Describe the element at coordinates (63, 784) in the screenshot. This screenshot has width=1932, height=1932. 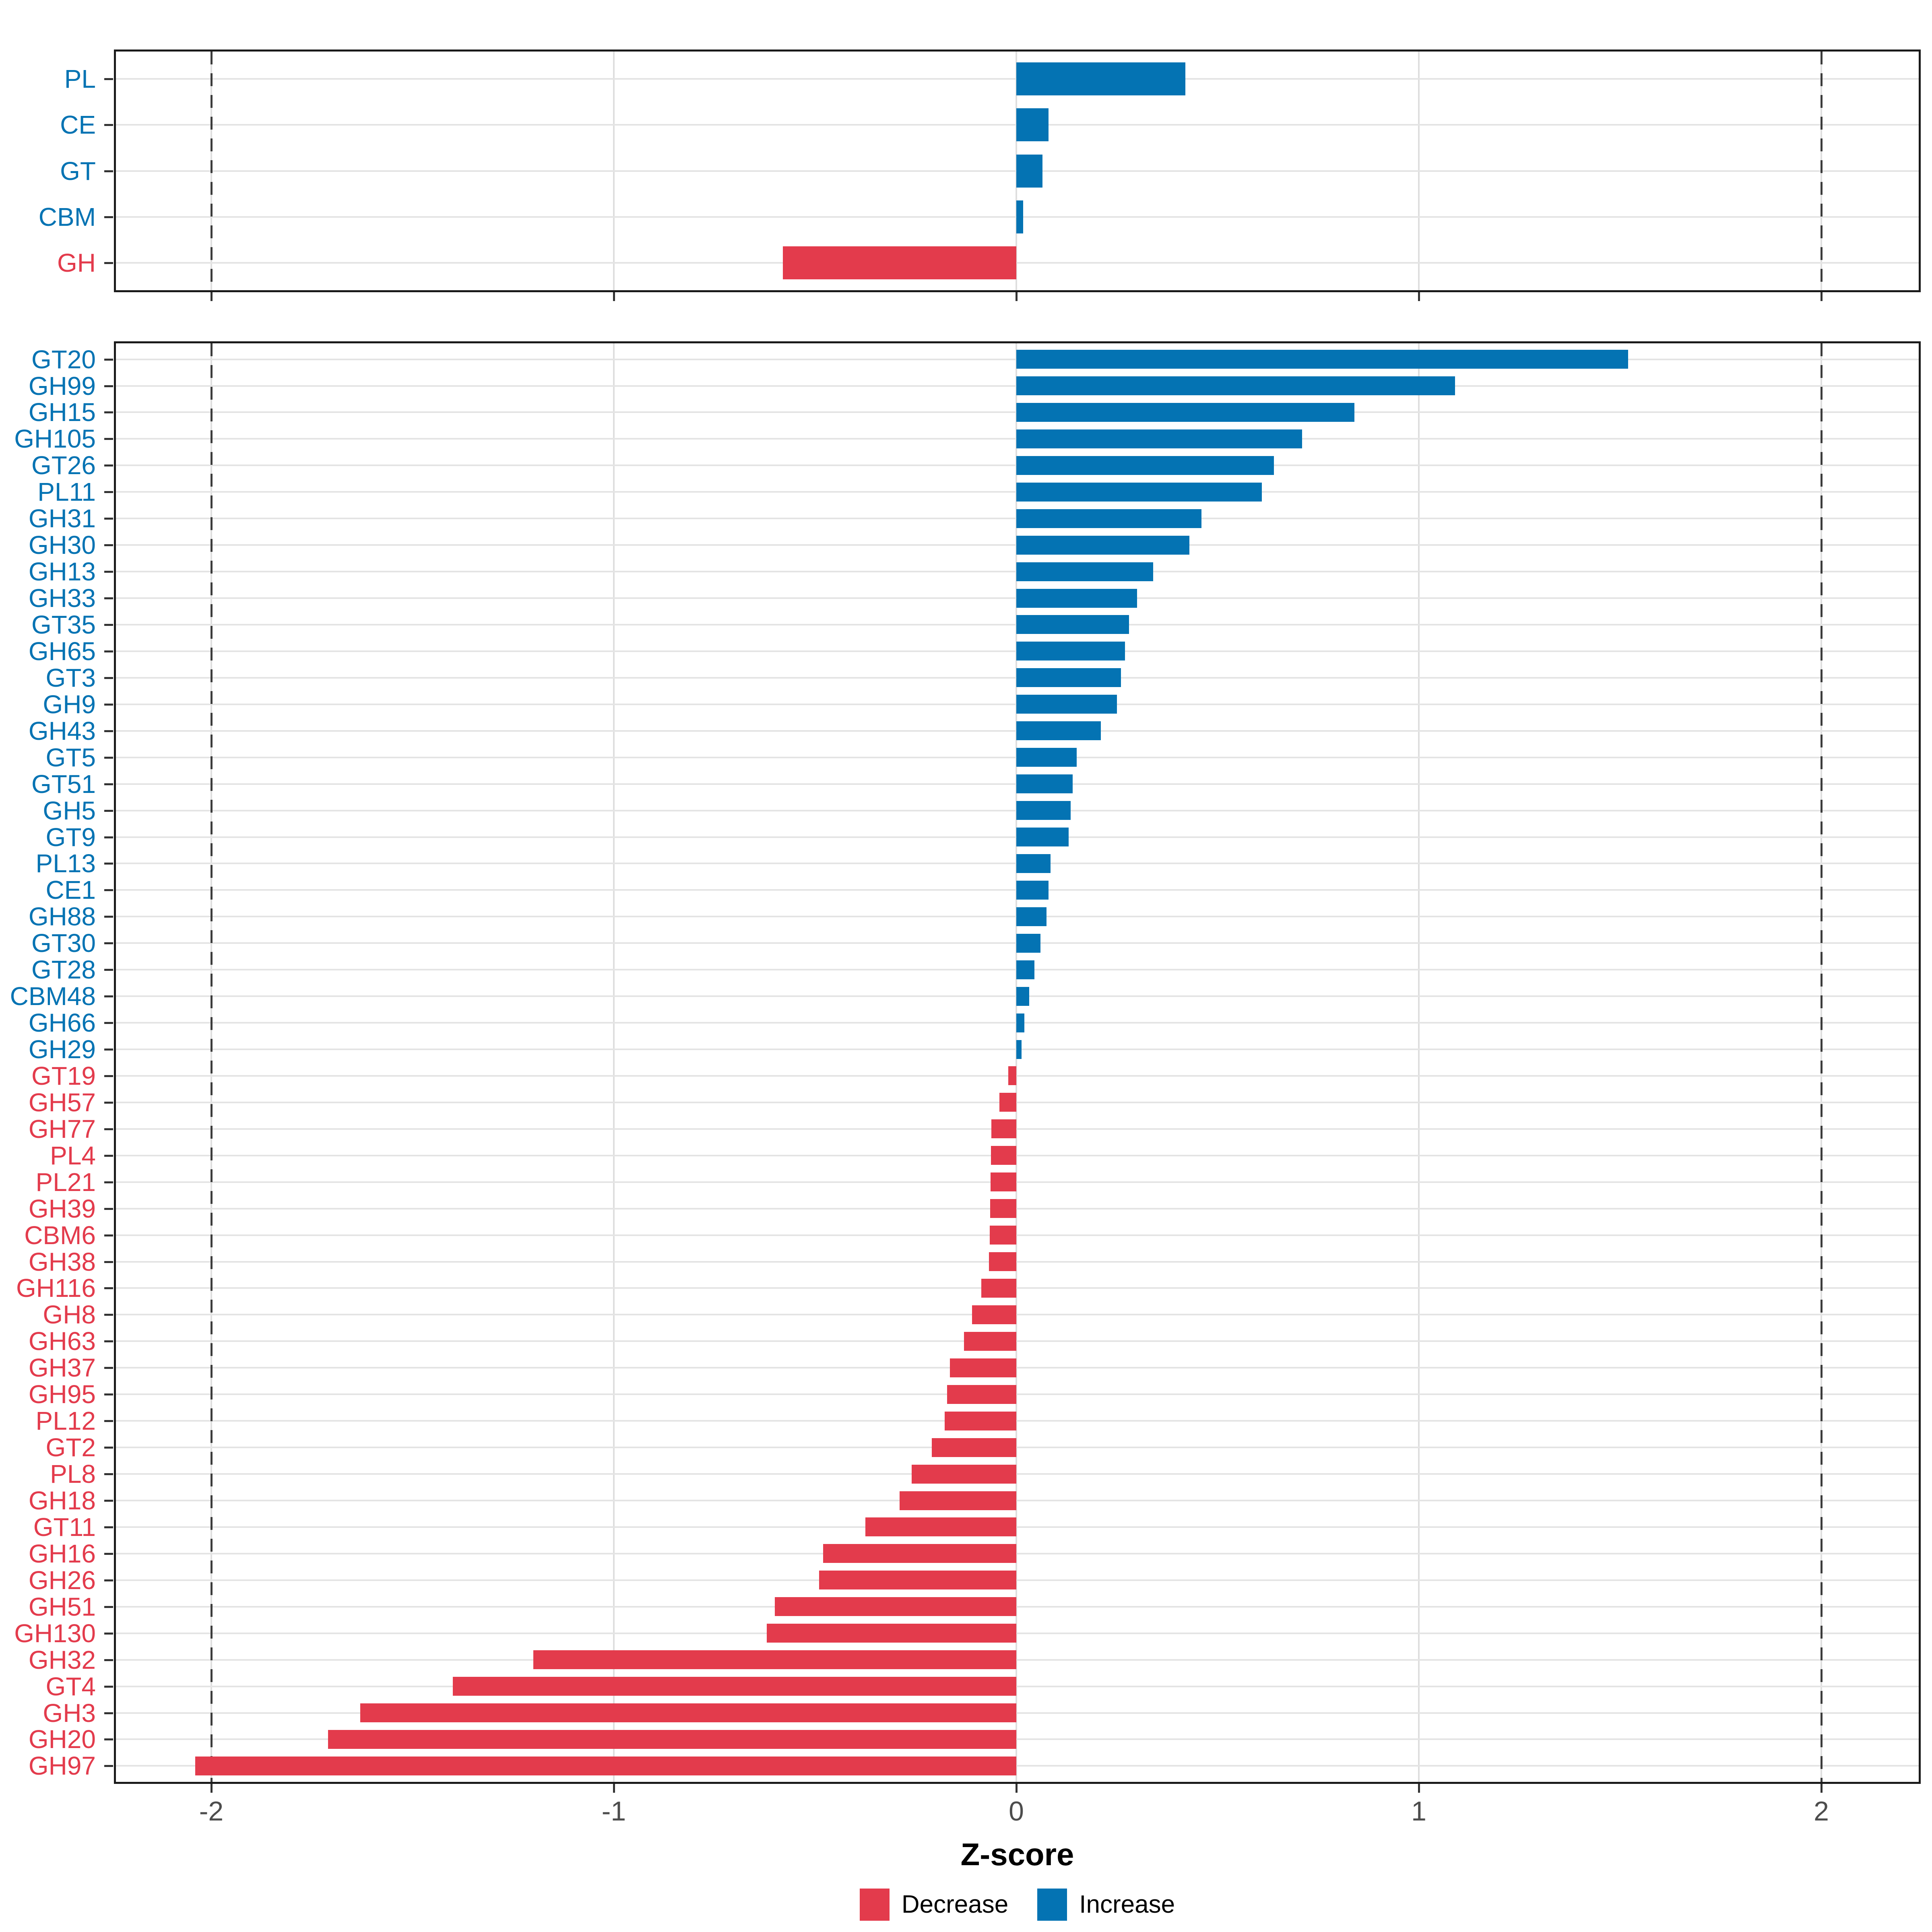
I see `y-axis-label-GT51: GT51` at that location.